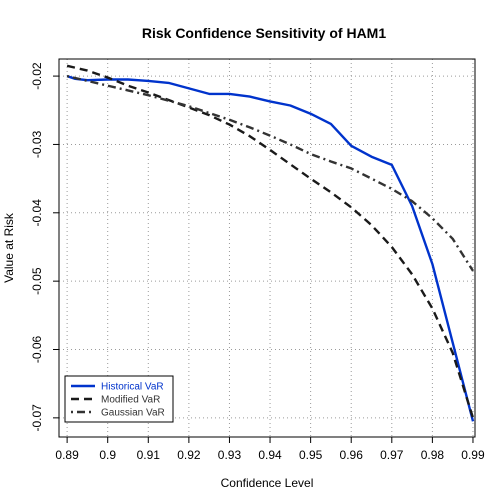  I want to click on x-tick-label: 0.95, so click(311, 455).